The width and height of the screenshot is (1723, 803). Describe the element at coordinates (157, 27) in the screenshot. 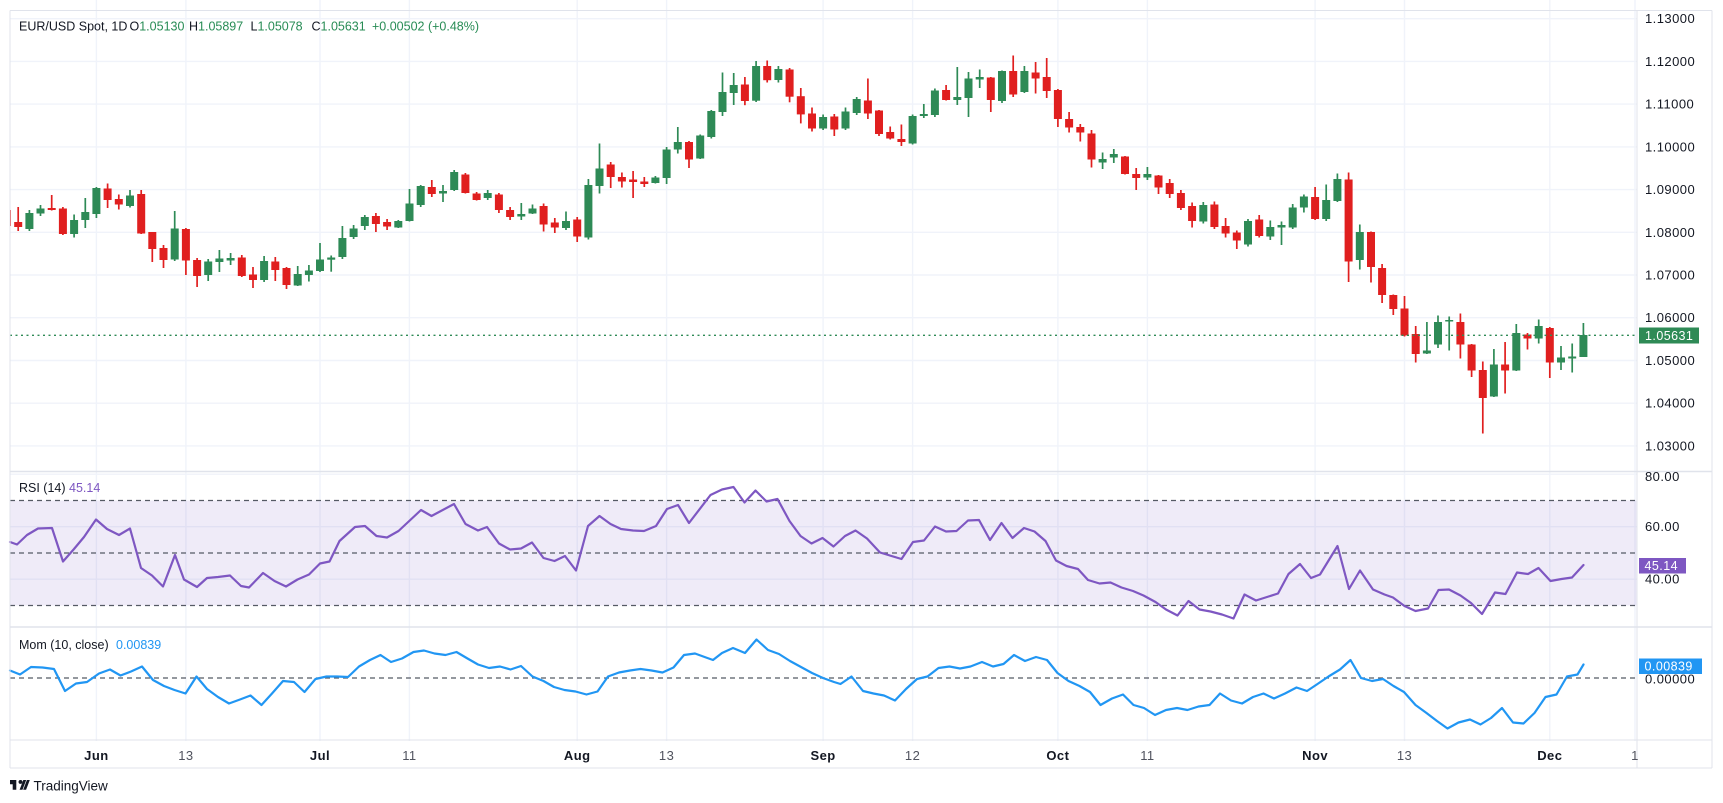

I see `svg-text: O1.05130` at that location.